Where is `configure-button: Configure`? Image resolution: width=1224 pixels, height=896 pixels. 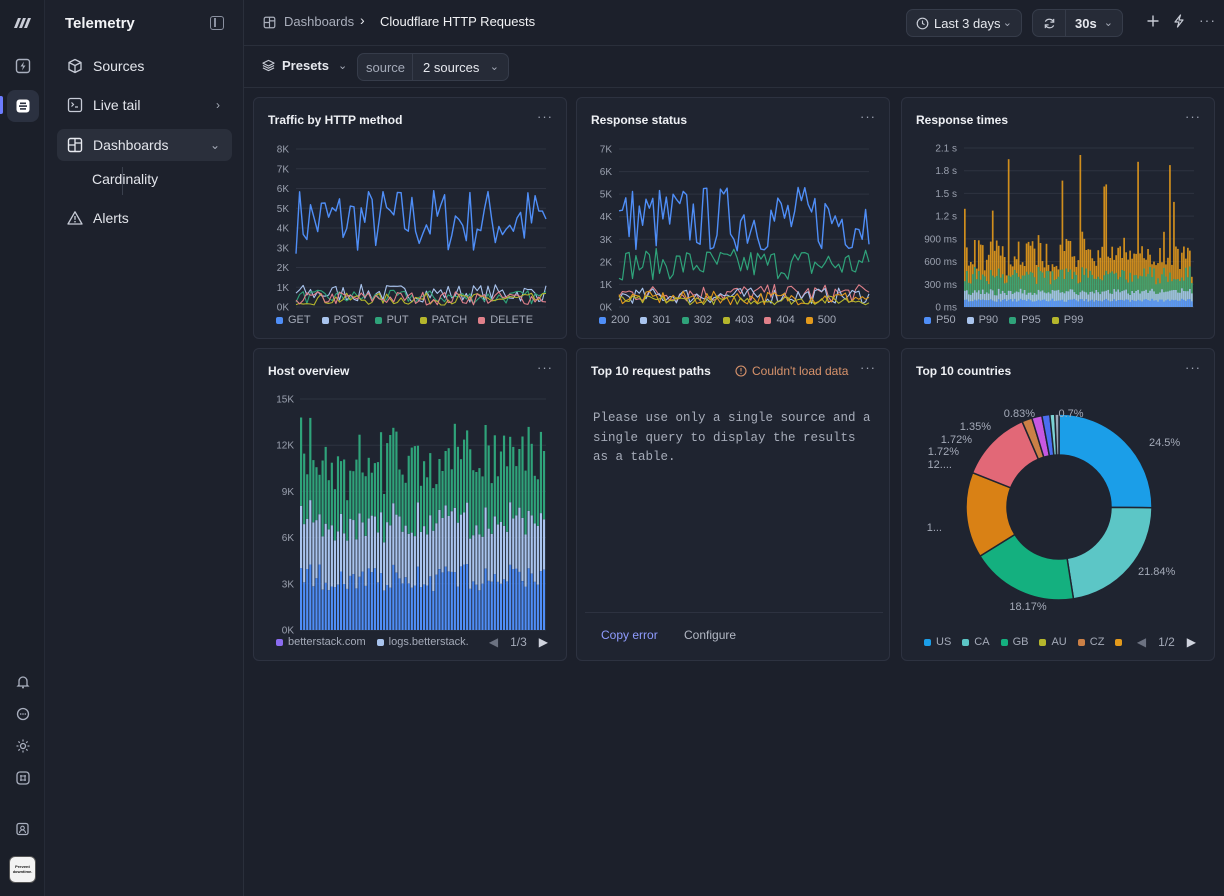
configure-button: Configure is located at coordinates (710, 635).